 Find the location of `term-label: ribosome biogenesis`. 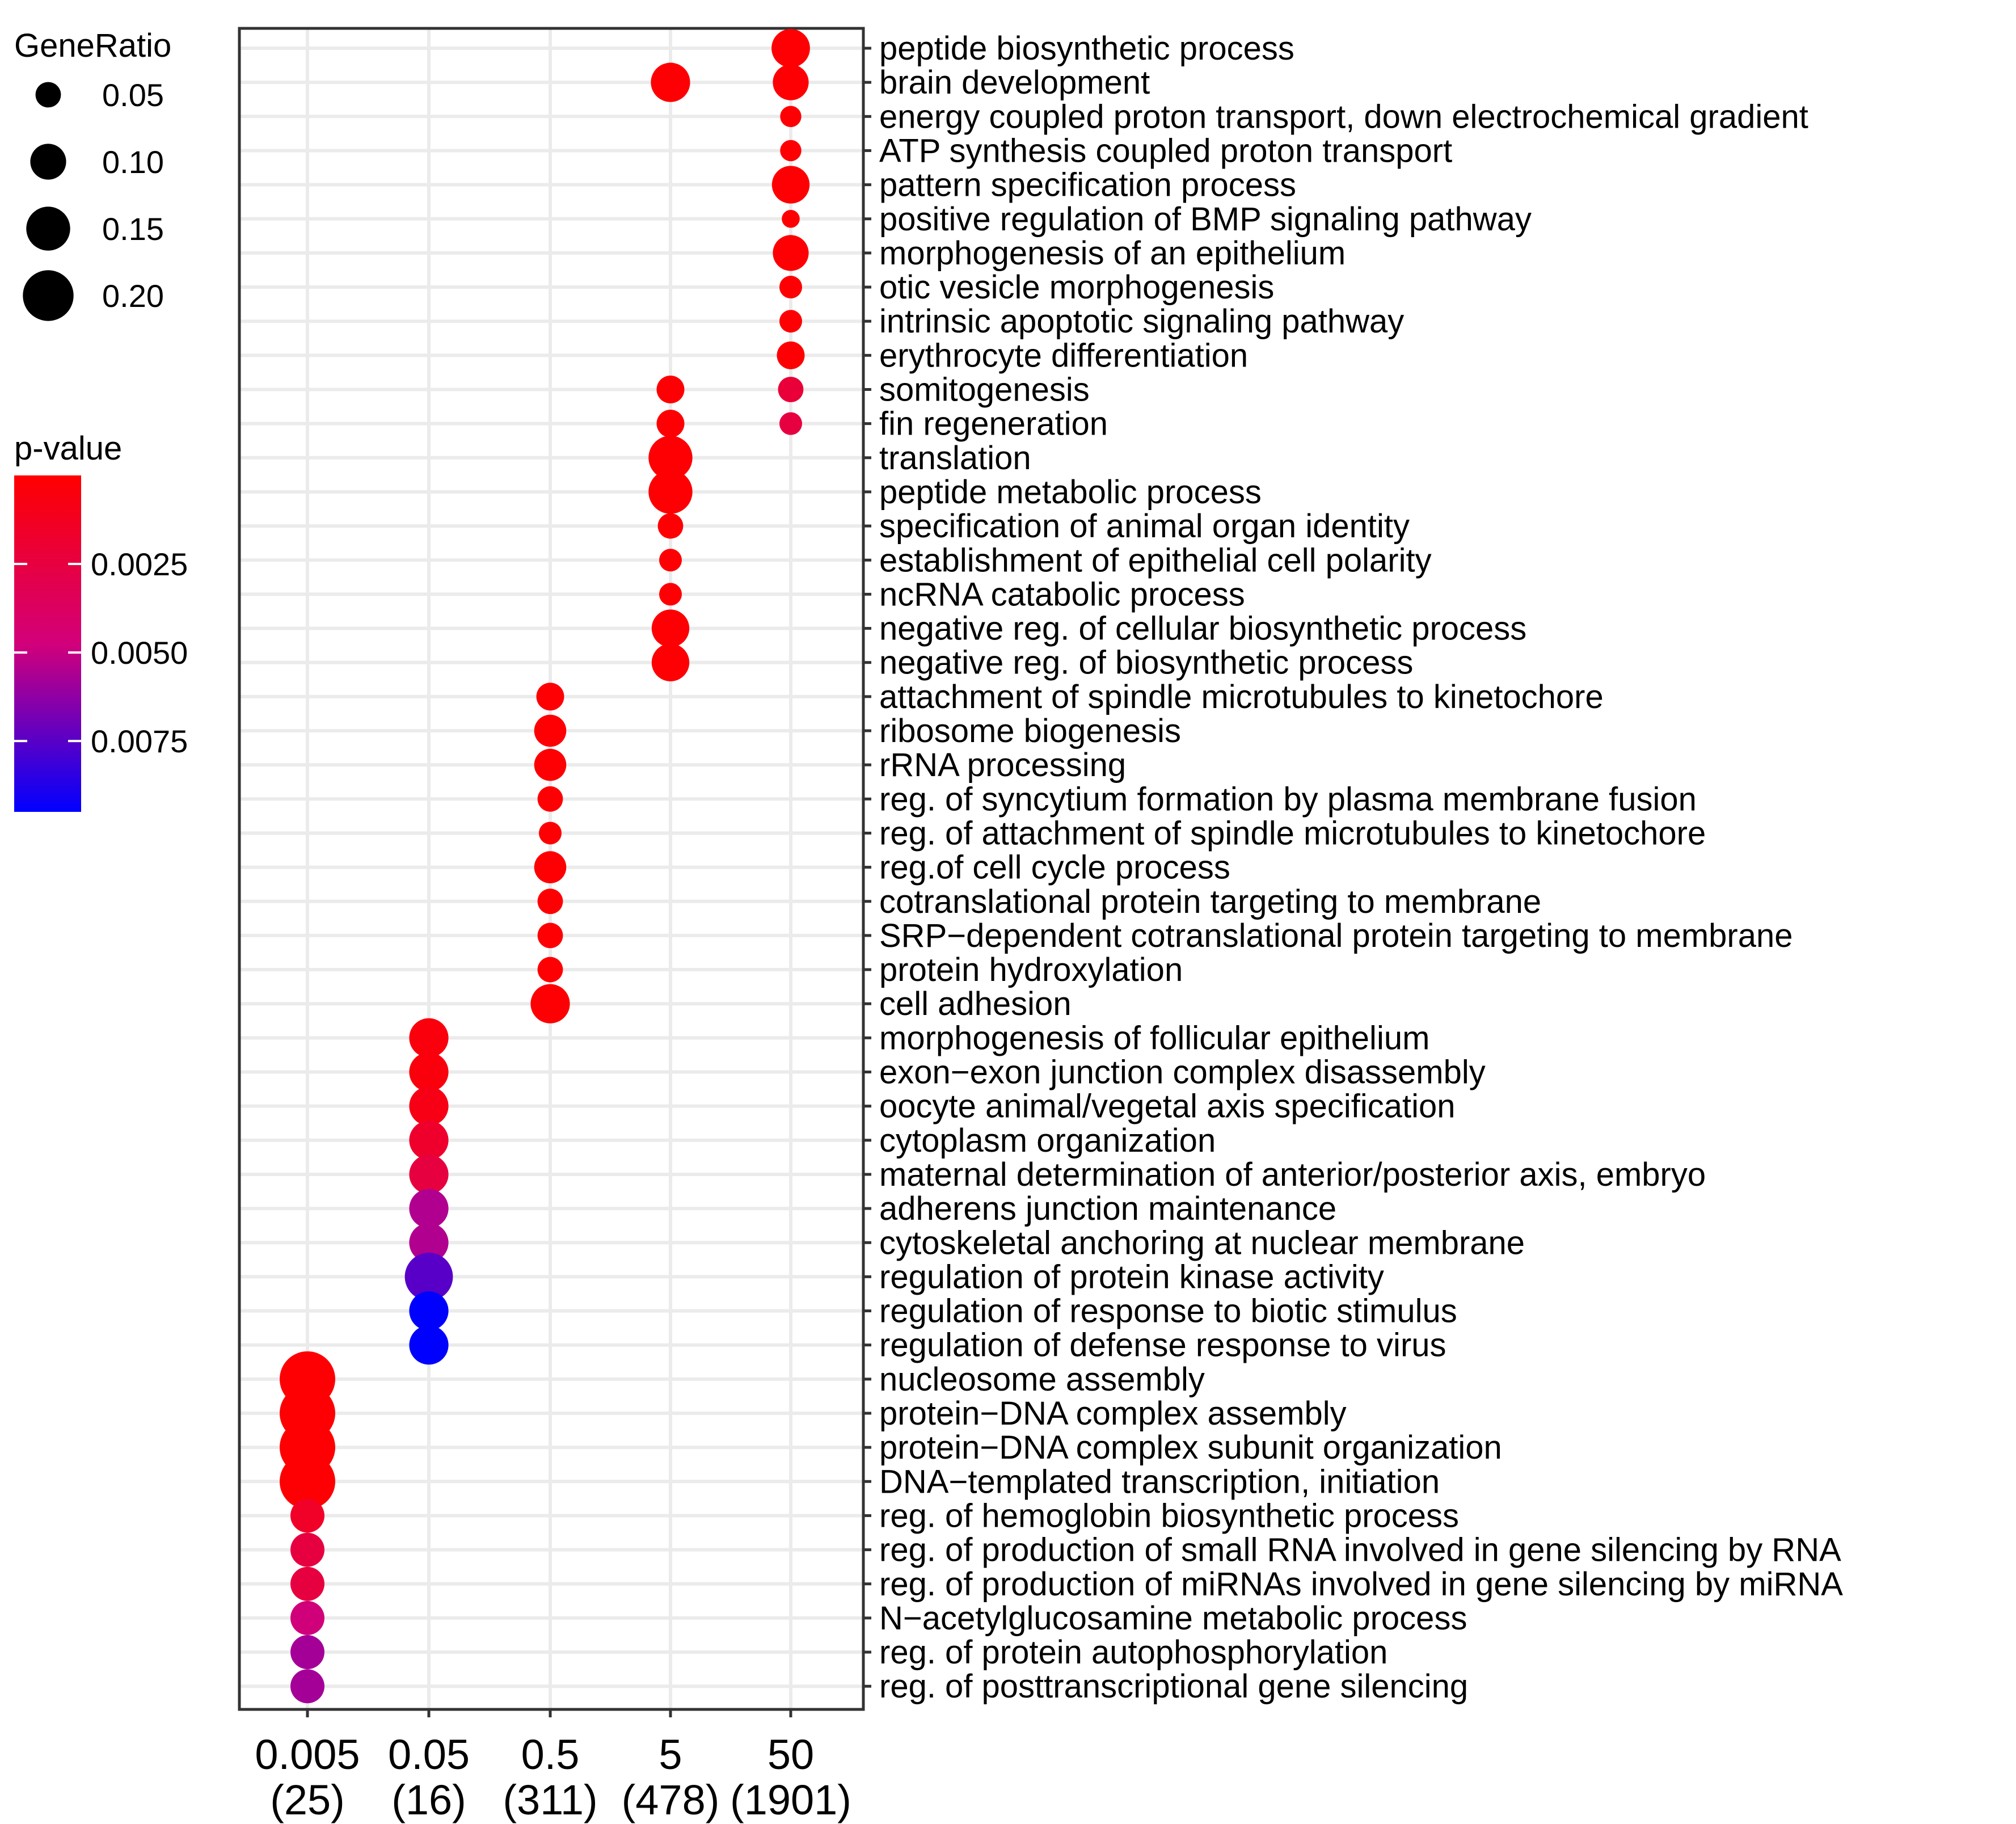

term-label: ribosome biogenesis is located at coordinates (1030, 731).